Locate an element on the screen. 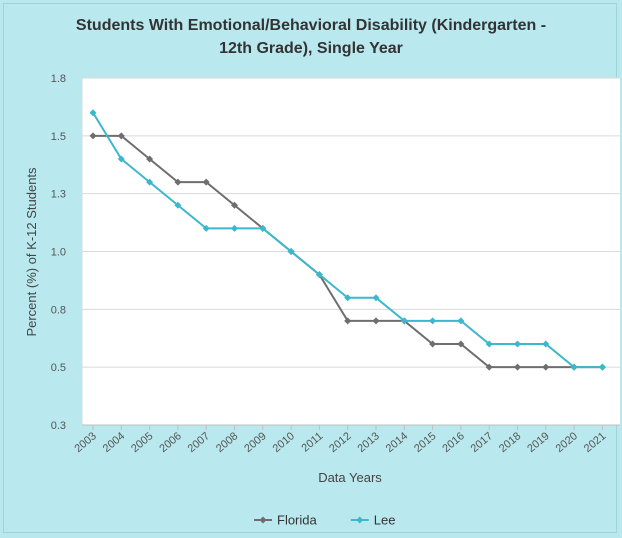  y-axis-label: Percent (%) of K-12 Students is located at coordinates (31, 252).